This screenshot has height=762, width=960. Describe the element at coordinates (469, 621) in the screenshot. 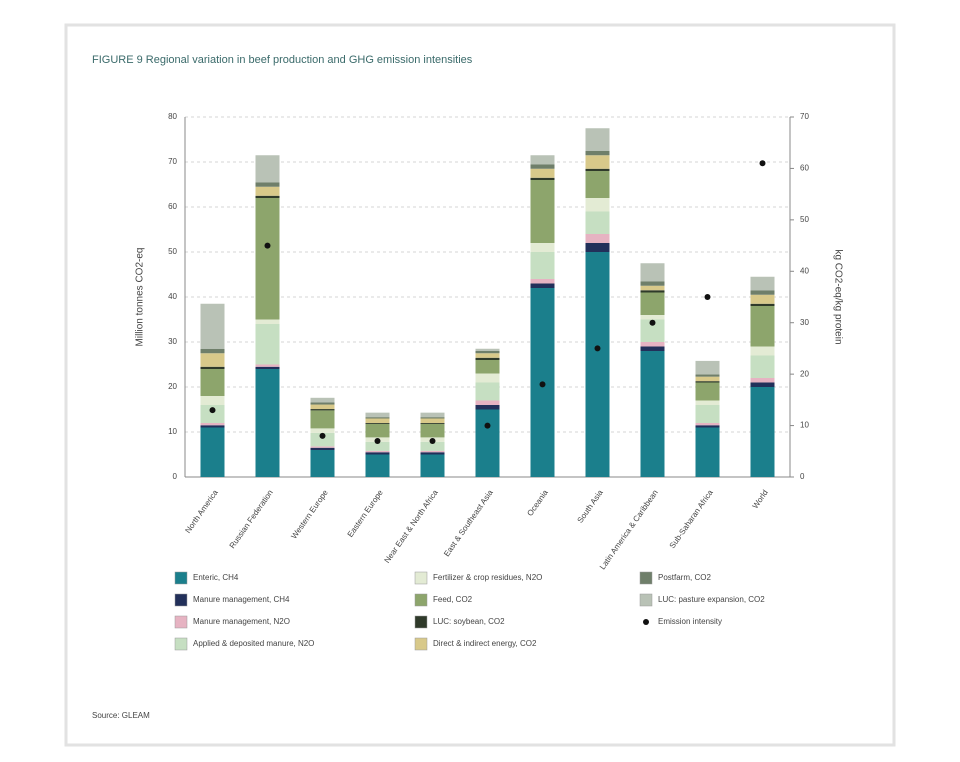

I see `legend-label: LUC: soybean, CO2` at that location.